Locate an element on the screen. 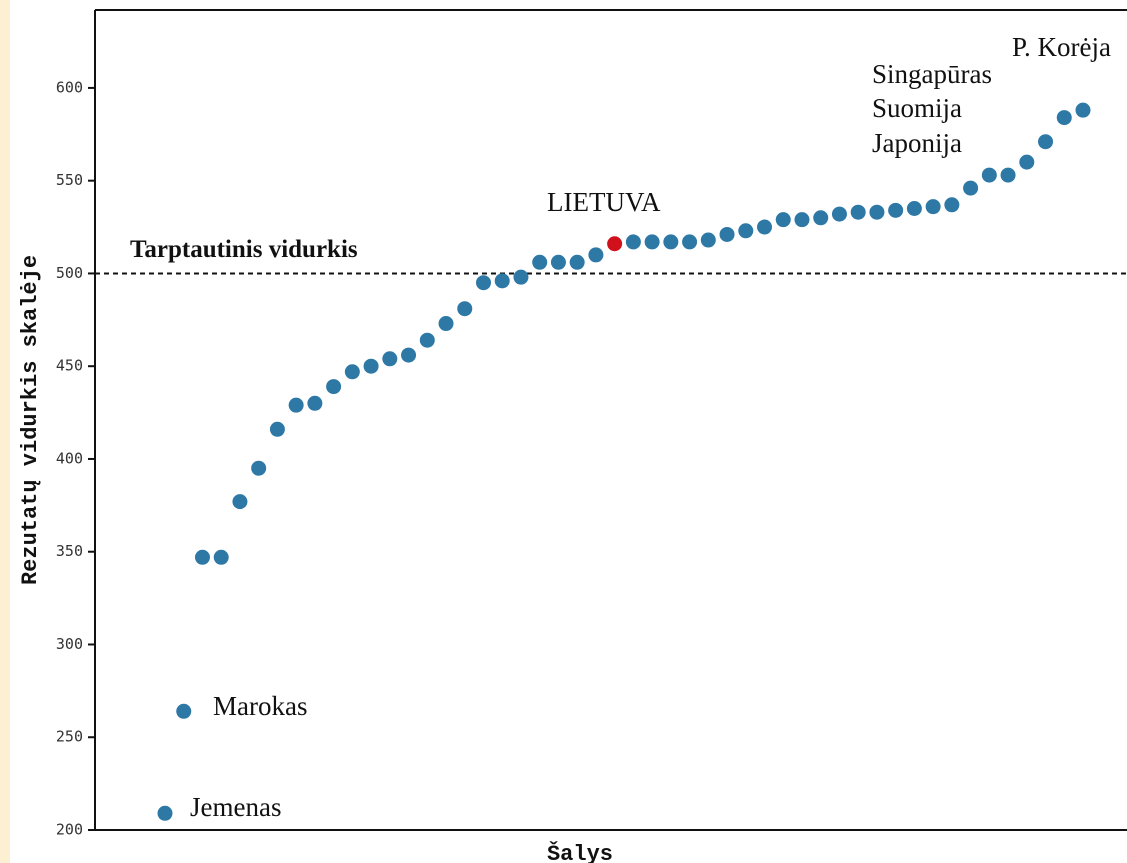  annotation: Jemenas is located at coordinates (235, 807).